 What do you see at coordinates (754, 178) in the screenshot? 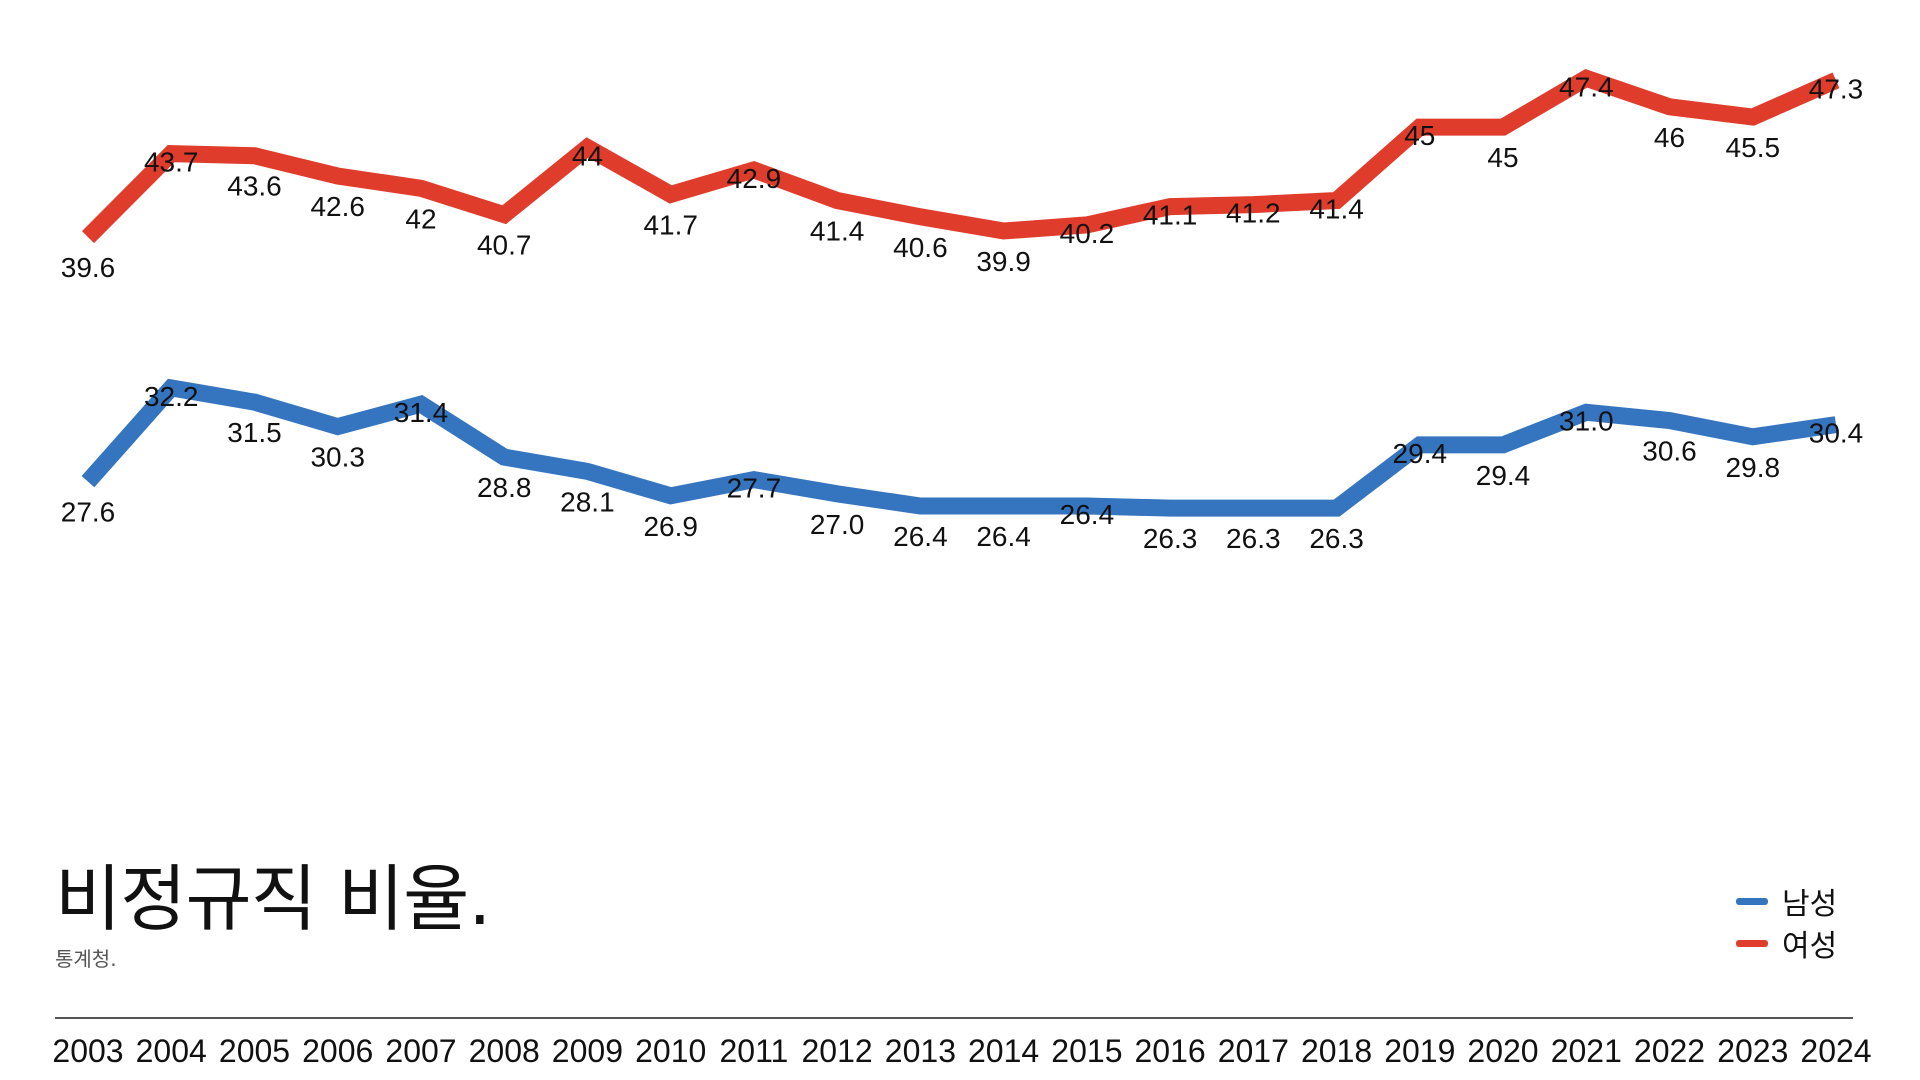
I see `data-label: 42.9` at bounding box center [754, 178].